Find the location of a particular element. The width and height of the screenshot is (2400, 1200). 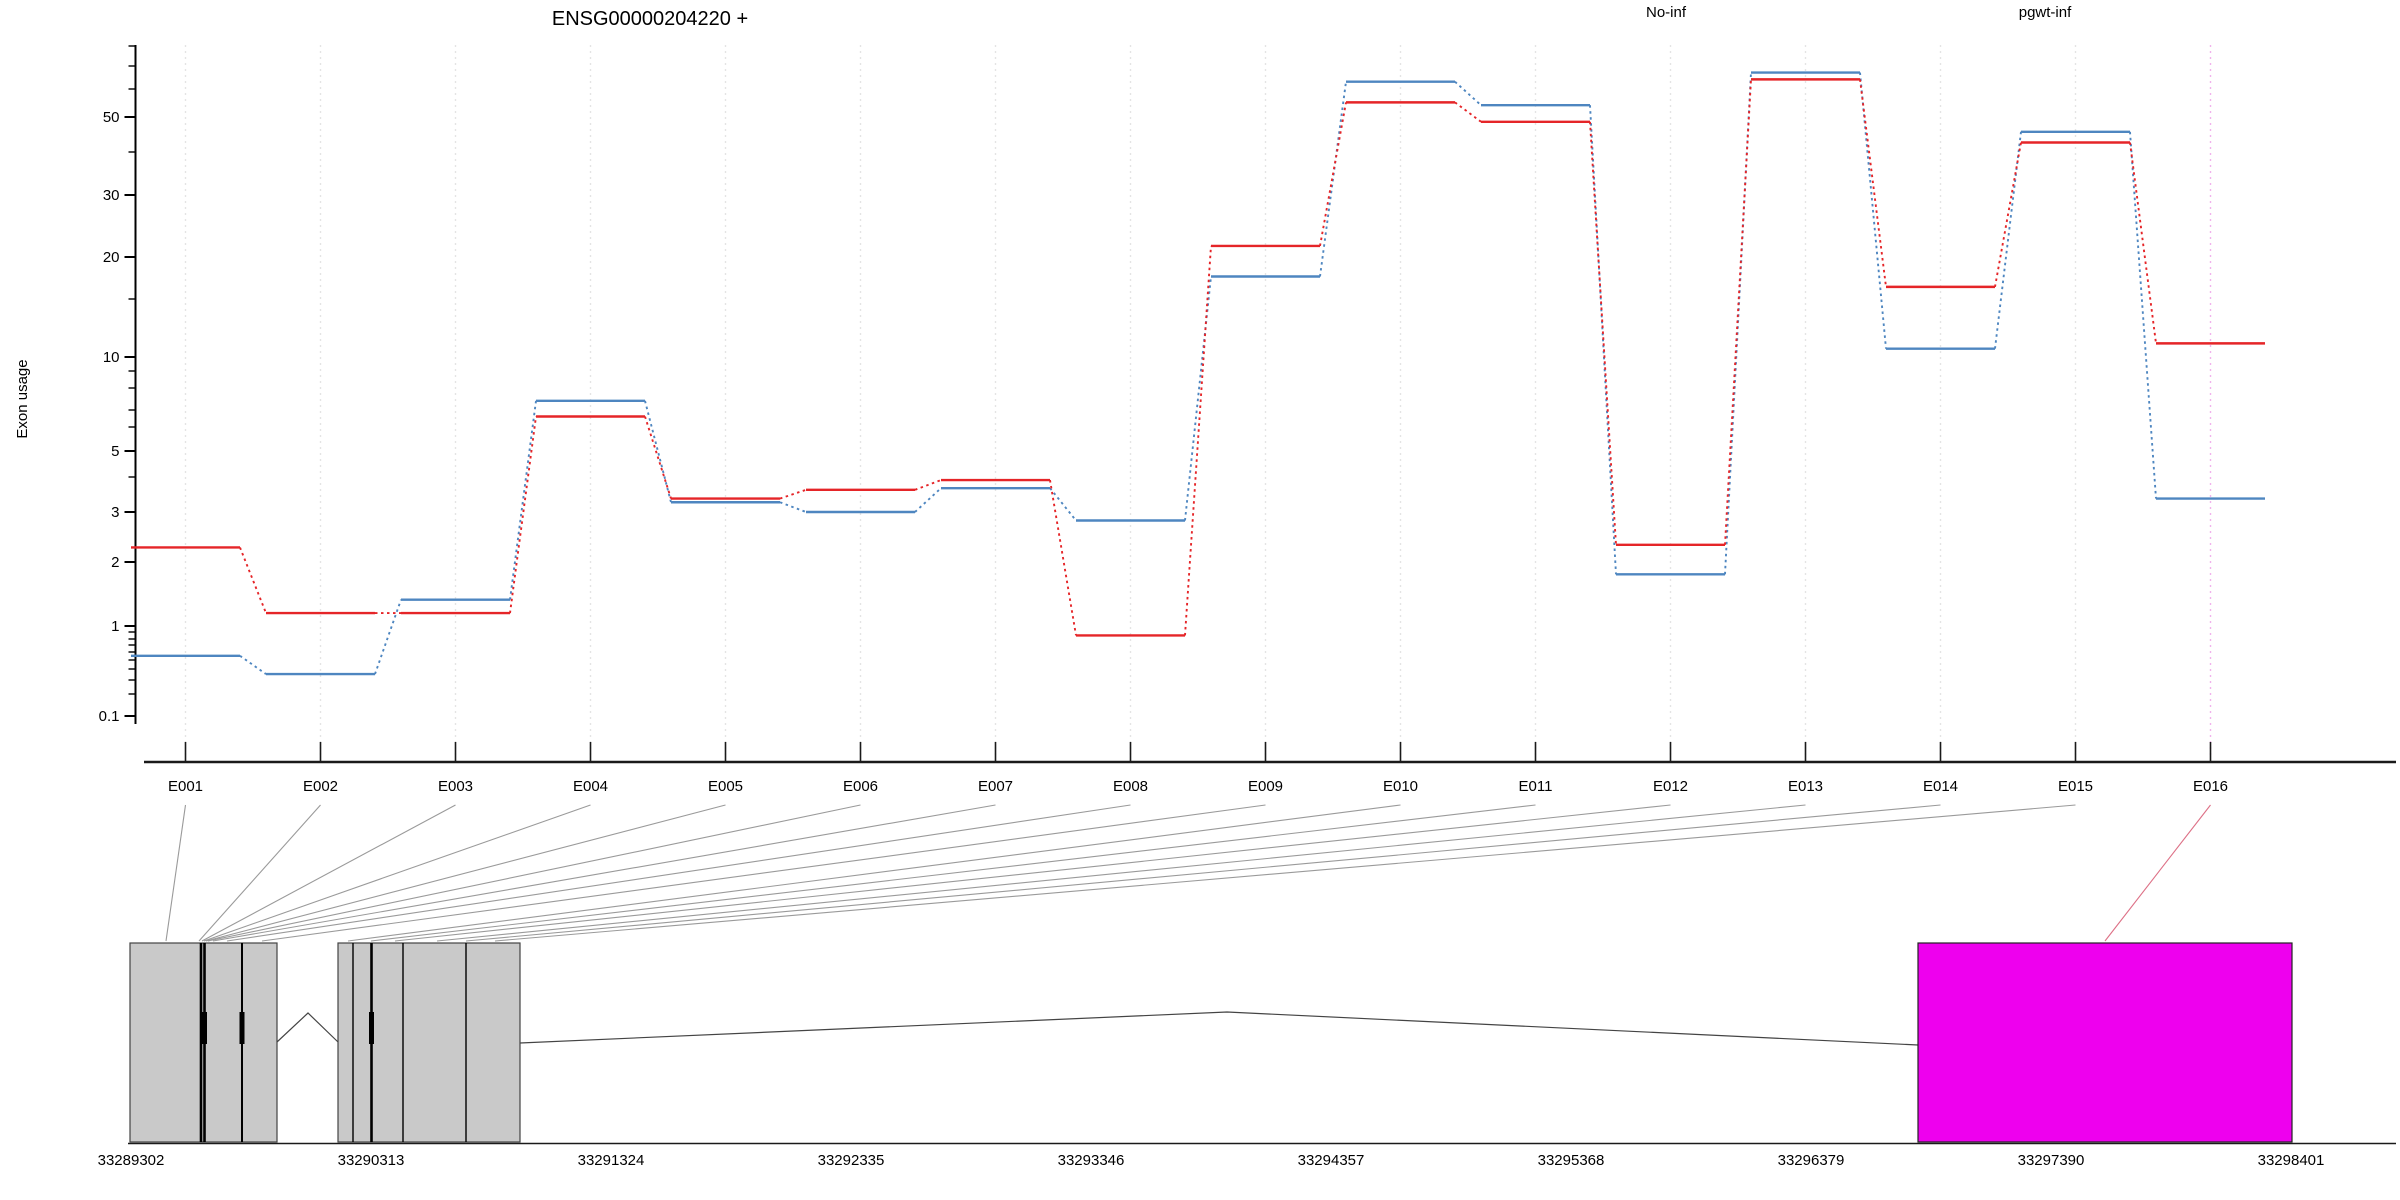

genomic-coordinate-label: 33295368 is located at coordinates (1571, 1160).